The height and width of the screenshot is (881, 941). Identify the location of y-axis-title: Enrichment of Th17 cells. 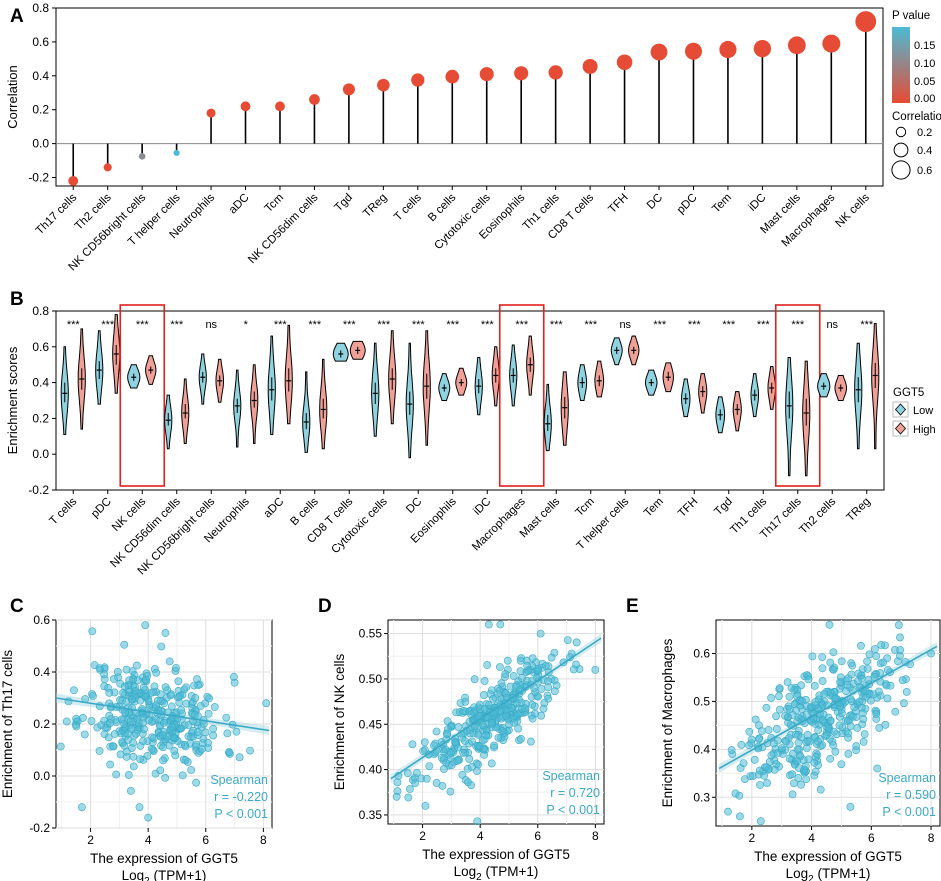
(7, 724).